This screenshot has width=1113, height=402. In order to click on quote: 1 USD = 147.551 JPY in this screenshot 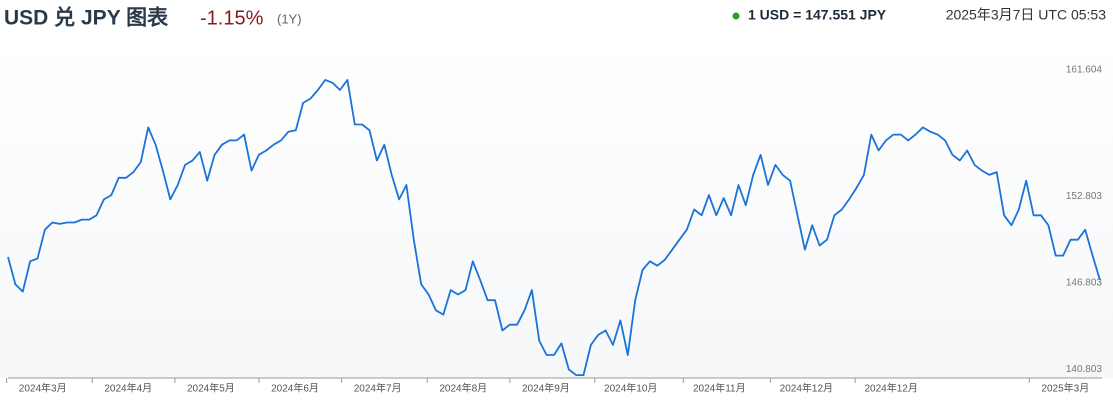, I will do `click(817, 15)`.